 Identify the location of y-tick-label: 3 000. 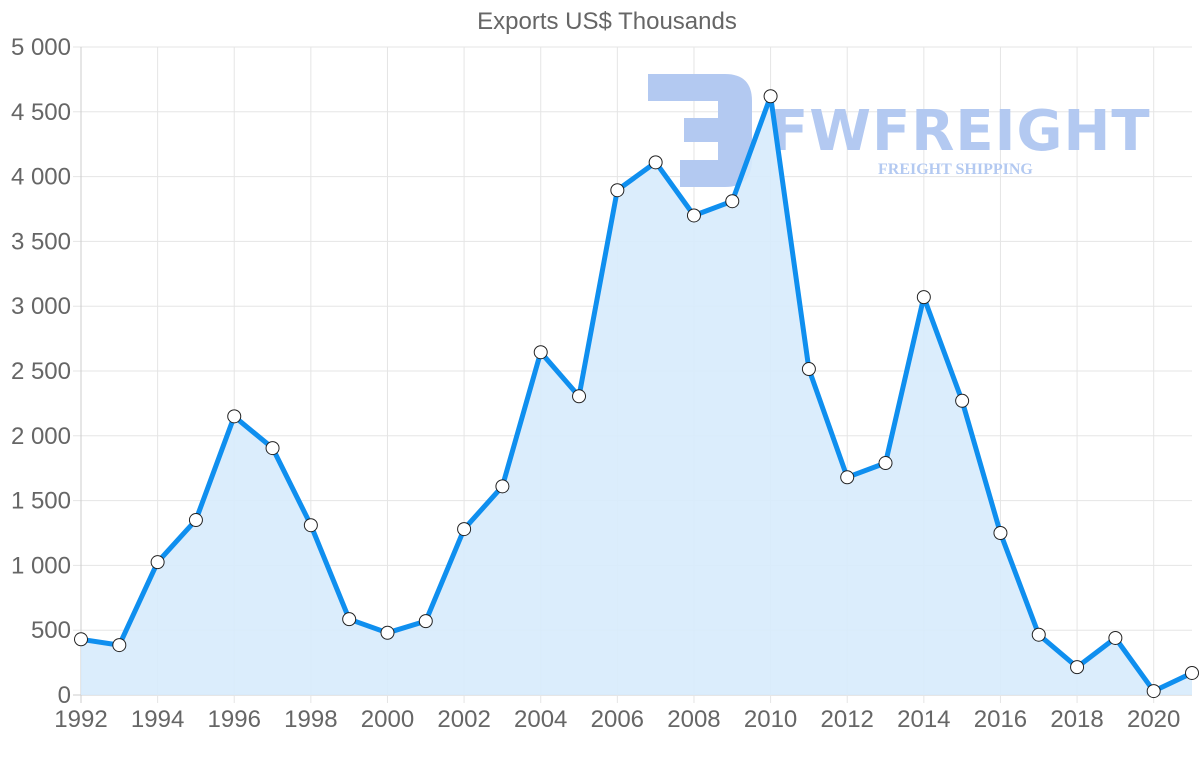
(41, 306).